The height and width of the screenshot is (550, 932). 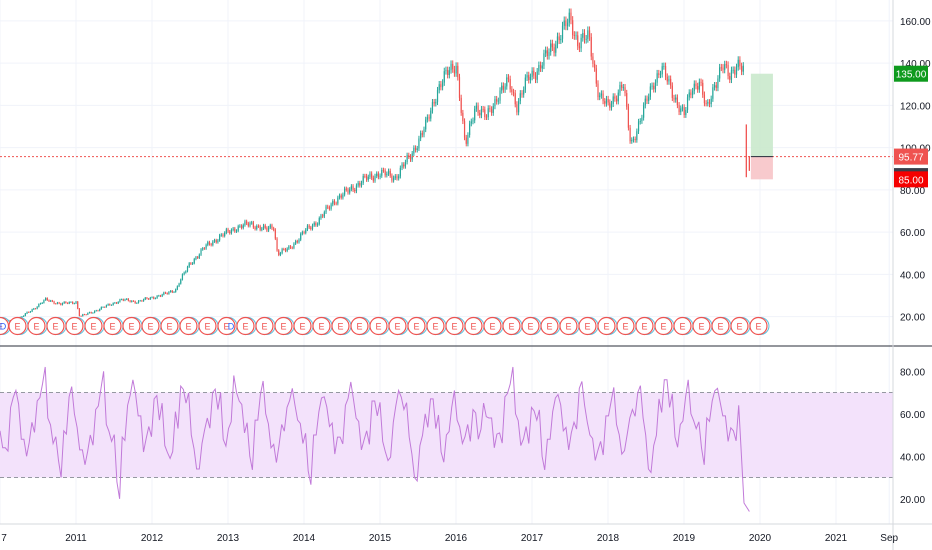 What do you see at coordinates (304, 538) in the screenshot?
I see `time-tick-label: 2014` at bounding box center [304, 538].